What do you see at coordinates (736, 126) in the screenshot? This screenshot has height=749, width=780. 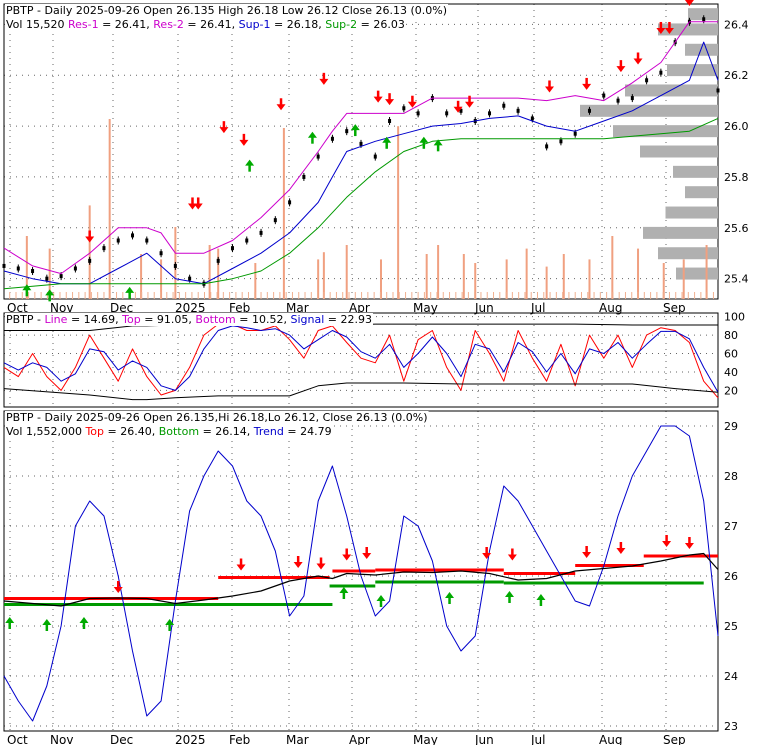 I see `y-tick-label: 26.0` at bounding box center [736, 126].